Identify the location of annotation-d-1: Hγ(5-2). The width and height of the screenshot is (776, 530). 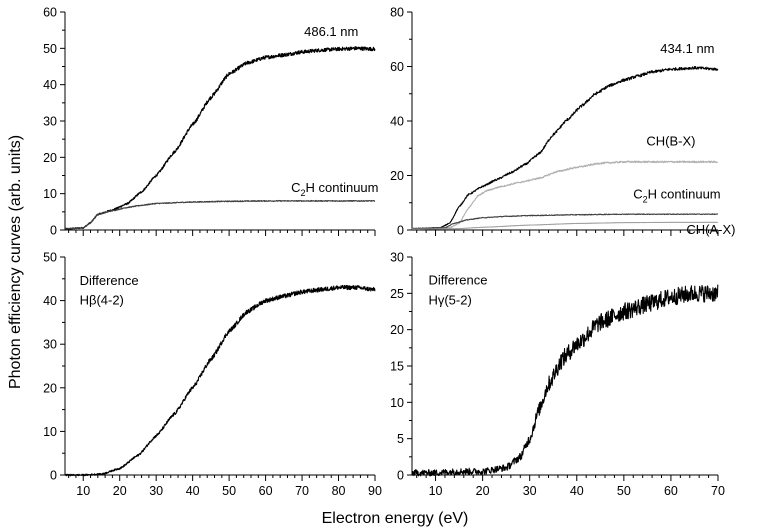
(449, 300).